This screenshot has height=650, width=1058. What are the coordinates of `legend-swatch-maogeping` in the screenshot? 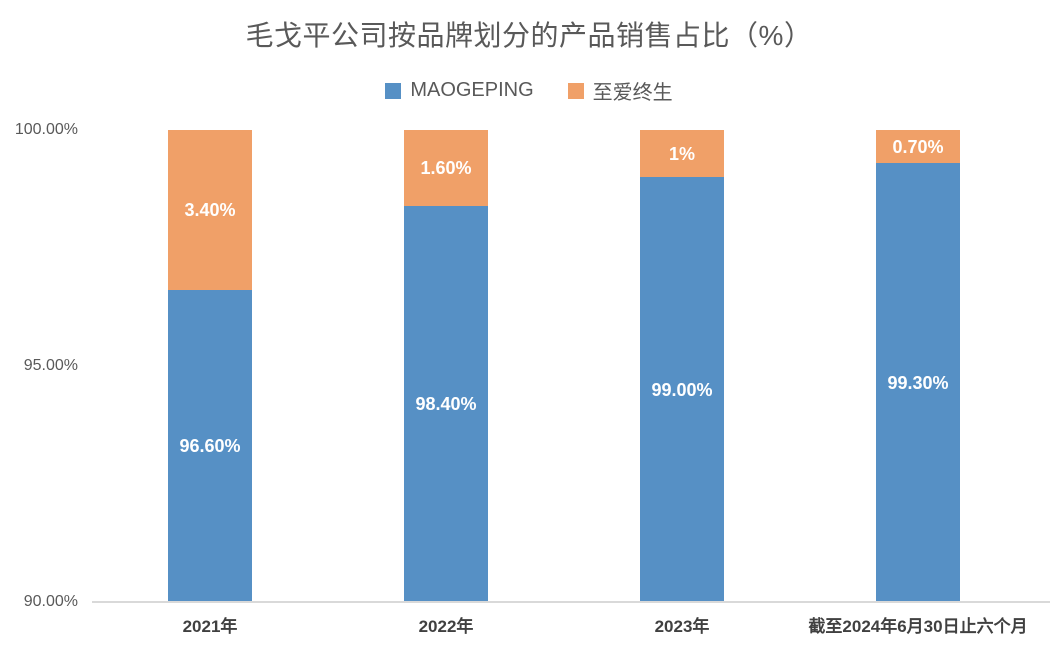 It's located at (393, 90).